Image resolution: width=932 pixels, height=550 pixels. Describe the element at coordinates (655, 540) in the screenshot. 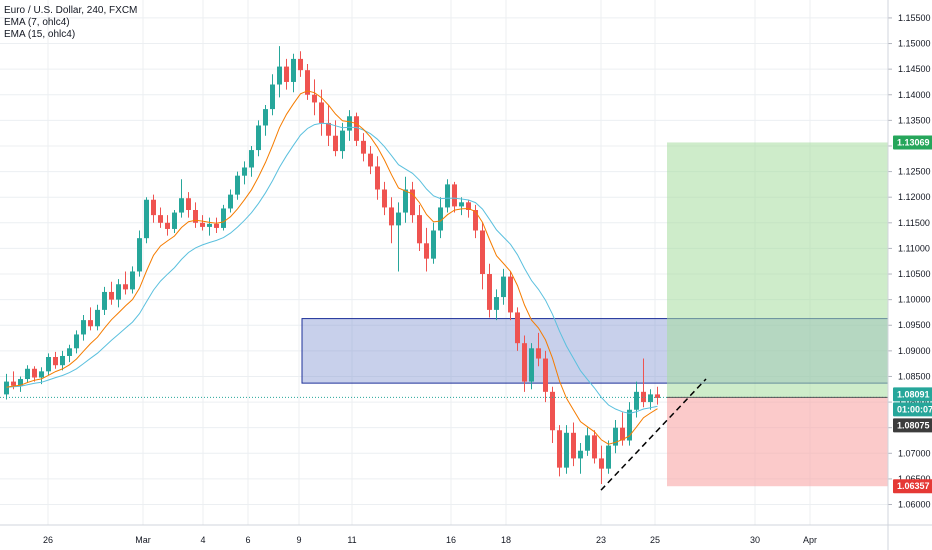

I see `x-tick-label: 25` at that location.